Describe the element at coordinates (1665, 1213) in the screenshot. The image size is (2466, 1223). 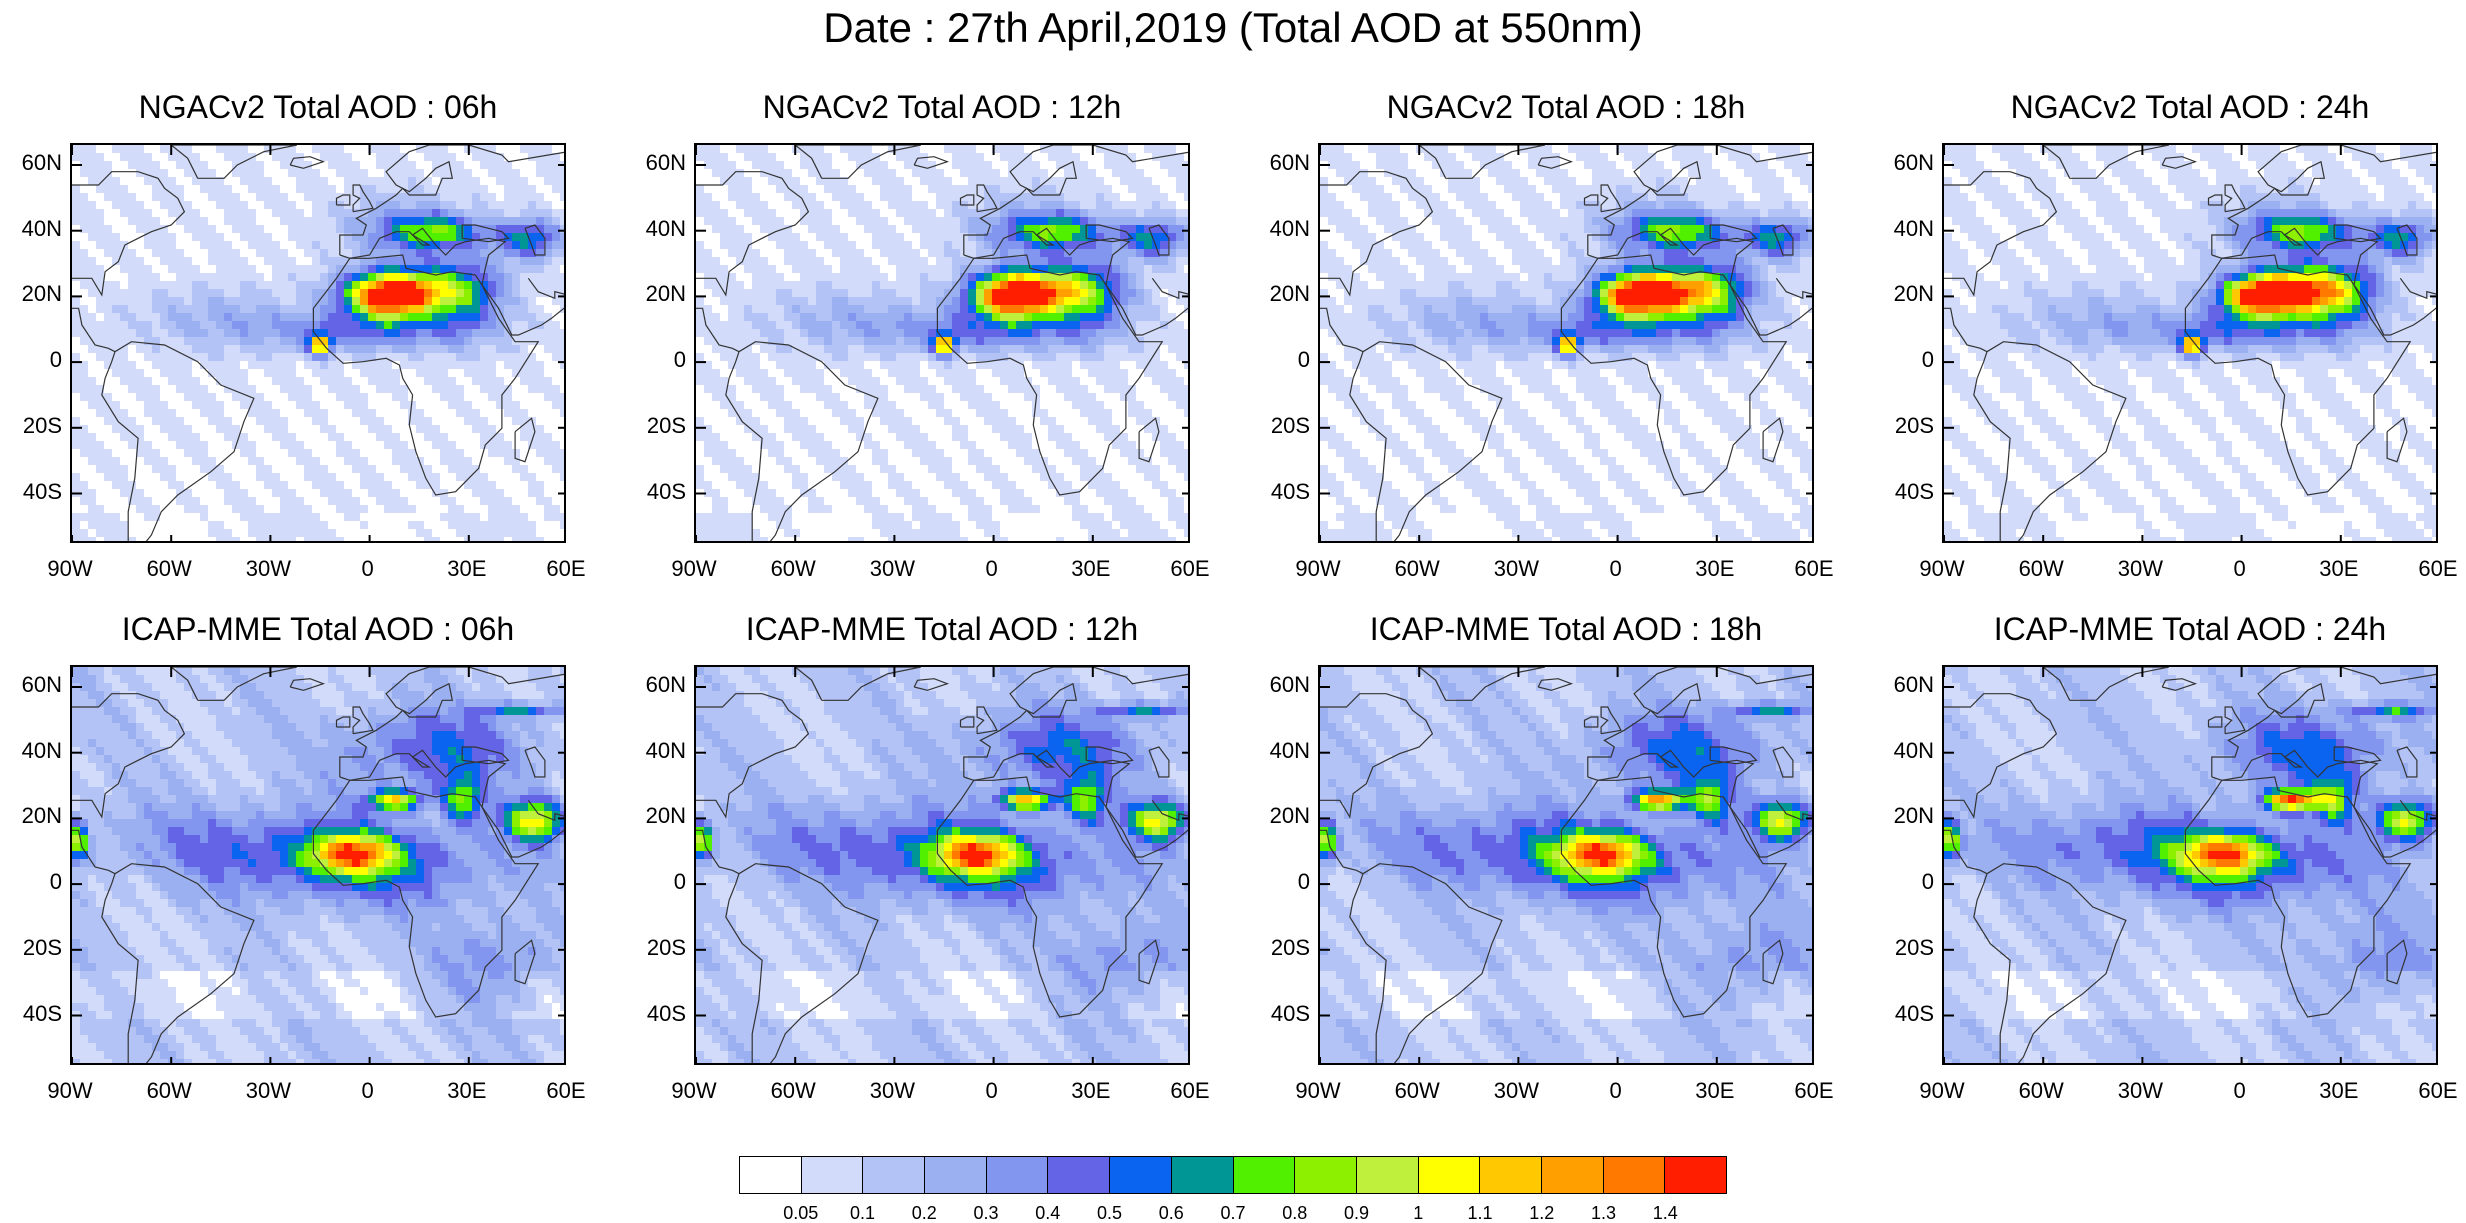
I see `colorbar-label: 1.4` at that location.